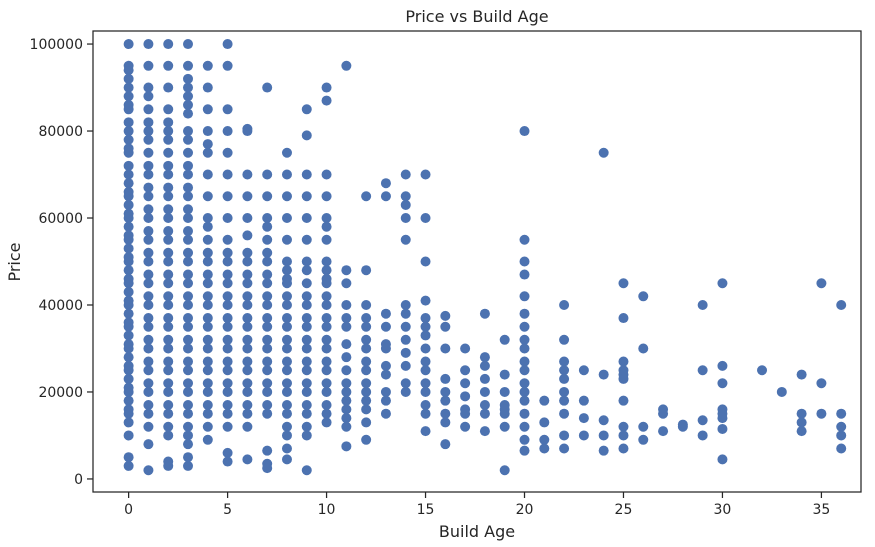 This screenshot has height=547, width=875. I want to click on chart-title: Price vs Build Age, so click(476, 16).